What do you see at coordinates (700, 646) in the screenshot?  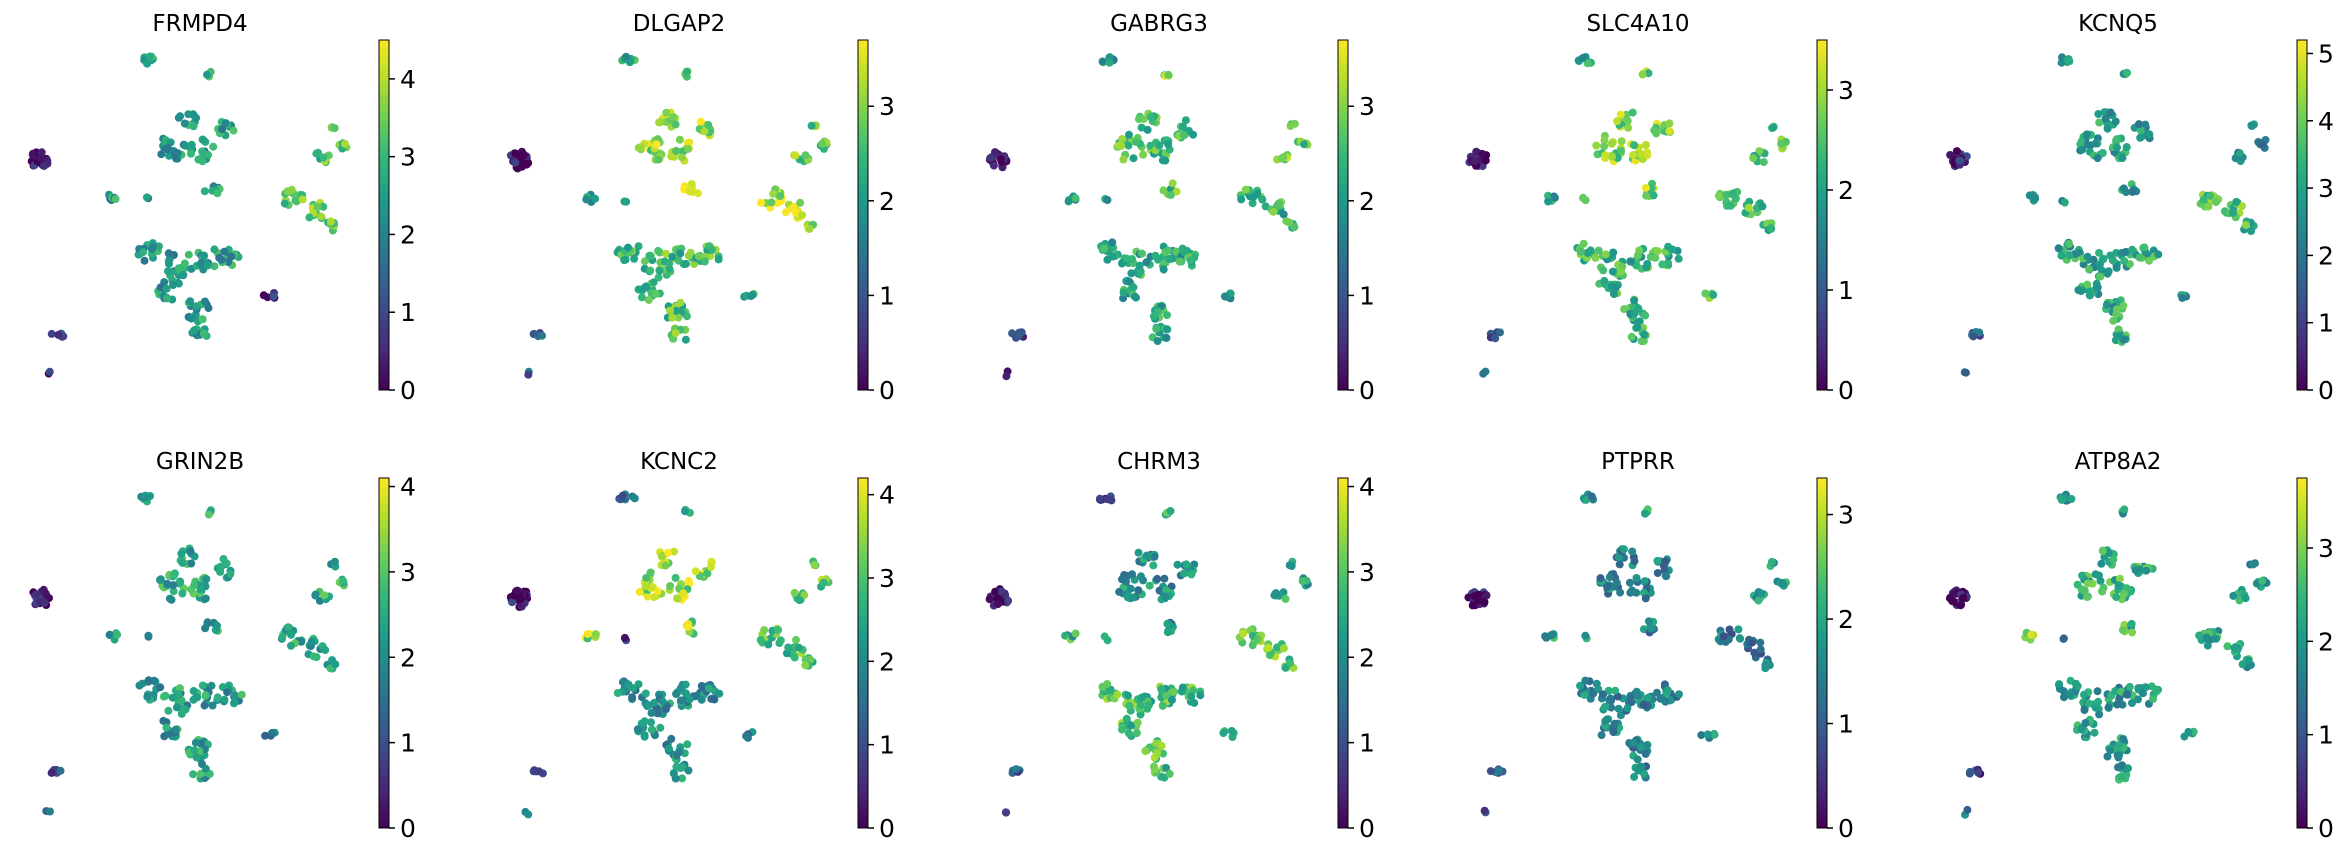 I see `panel-kcnc2: KCNC2 0 1 2 3 4` at bounding box center [700, 646].